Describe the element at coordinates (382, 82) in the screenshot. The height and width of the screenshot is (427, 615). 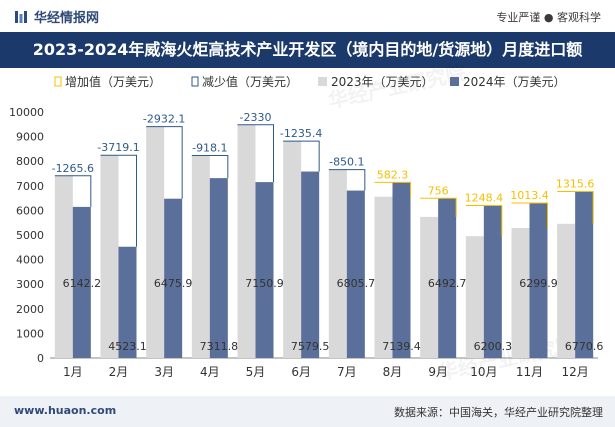
I see `legend-2023-label: 2023年（万美元）` at that location.